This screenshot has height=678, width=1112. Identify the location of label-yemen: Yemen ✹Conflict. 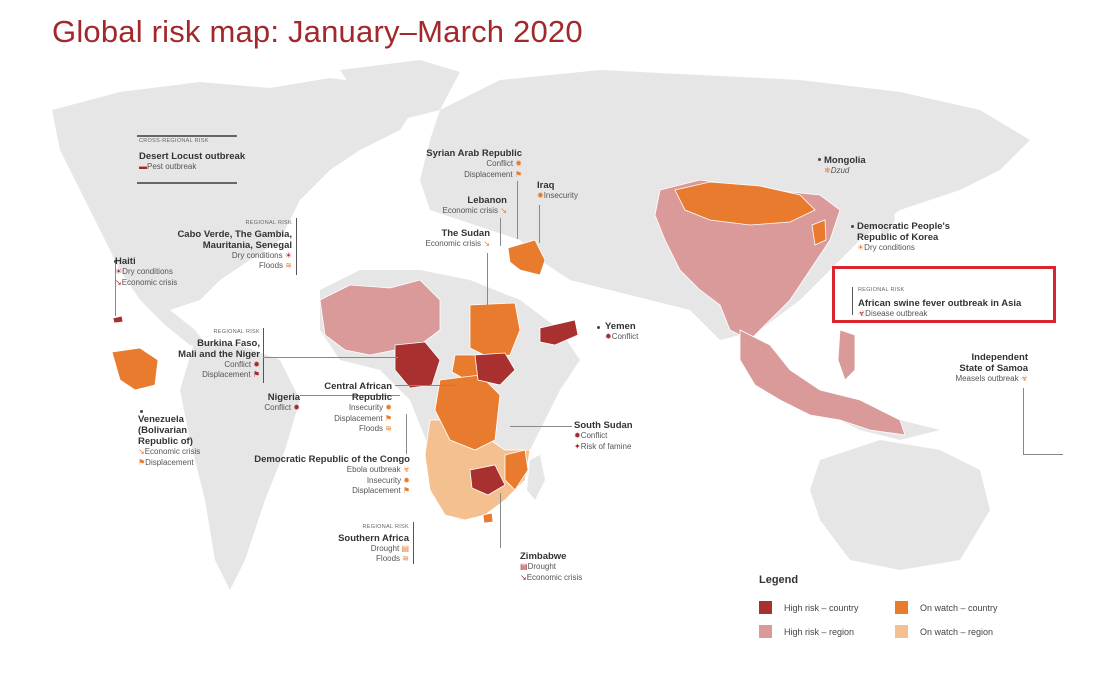
(622, 331).